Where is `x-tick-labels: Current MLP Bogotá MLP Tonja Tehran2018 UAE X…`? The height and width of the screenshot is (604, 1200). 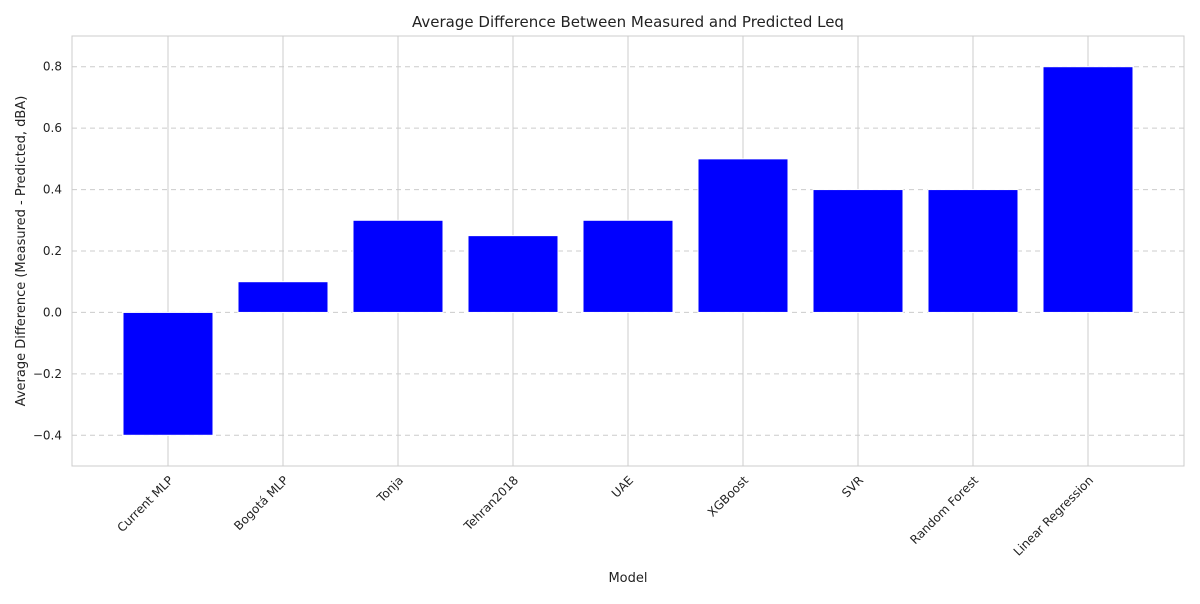 x-tick-labels: Current MLP Bogotá MLP Tonja Tehran2018 UAE X… is located at coordinates (605, 516).